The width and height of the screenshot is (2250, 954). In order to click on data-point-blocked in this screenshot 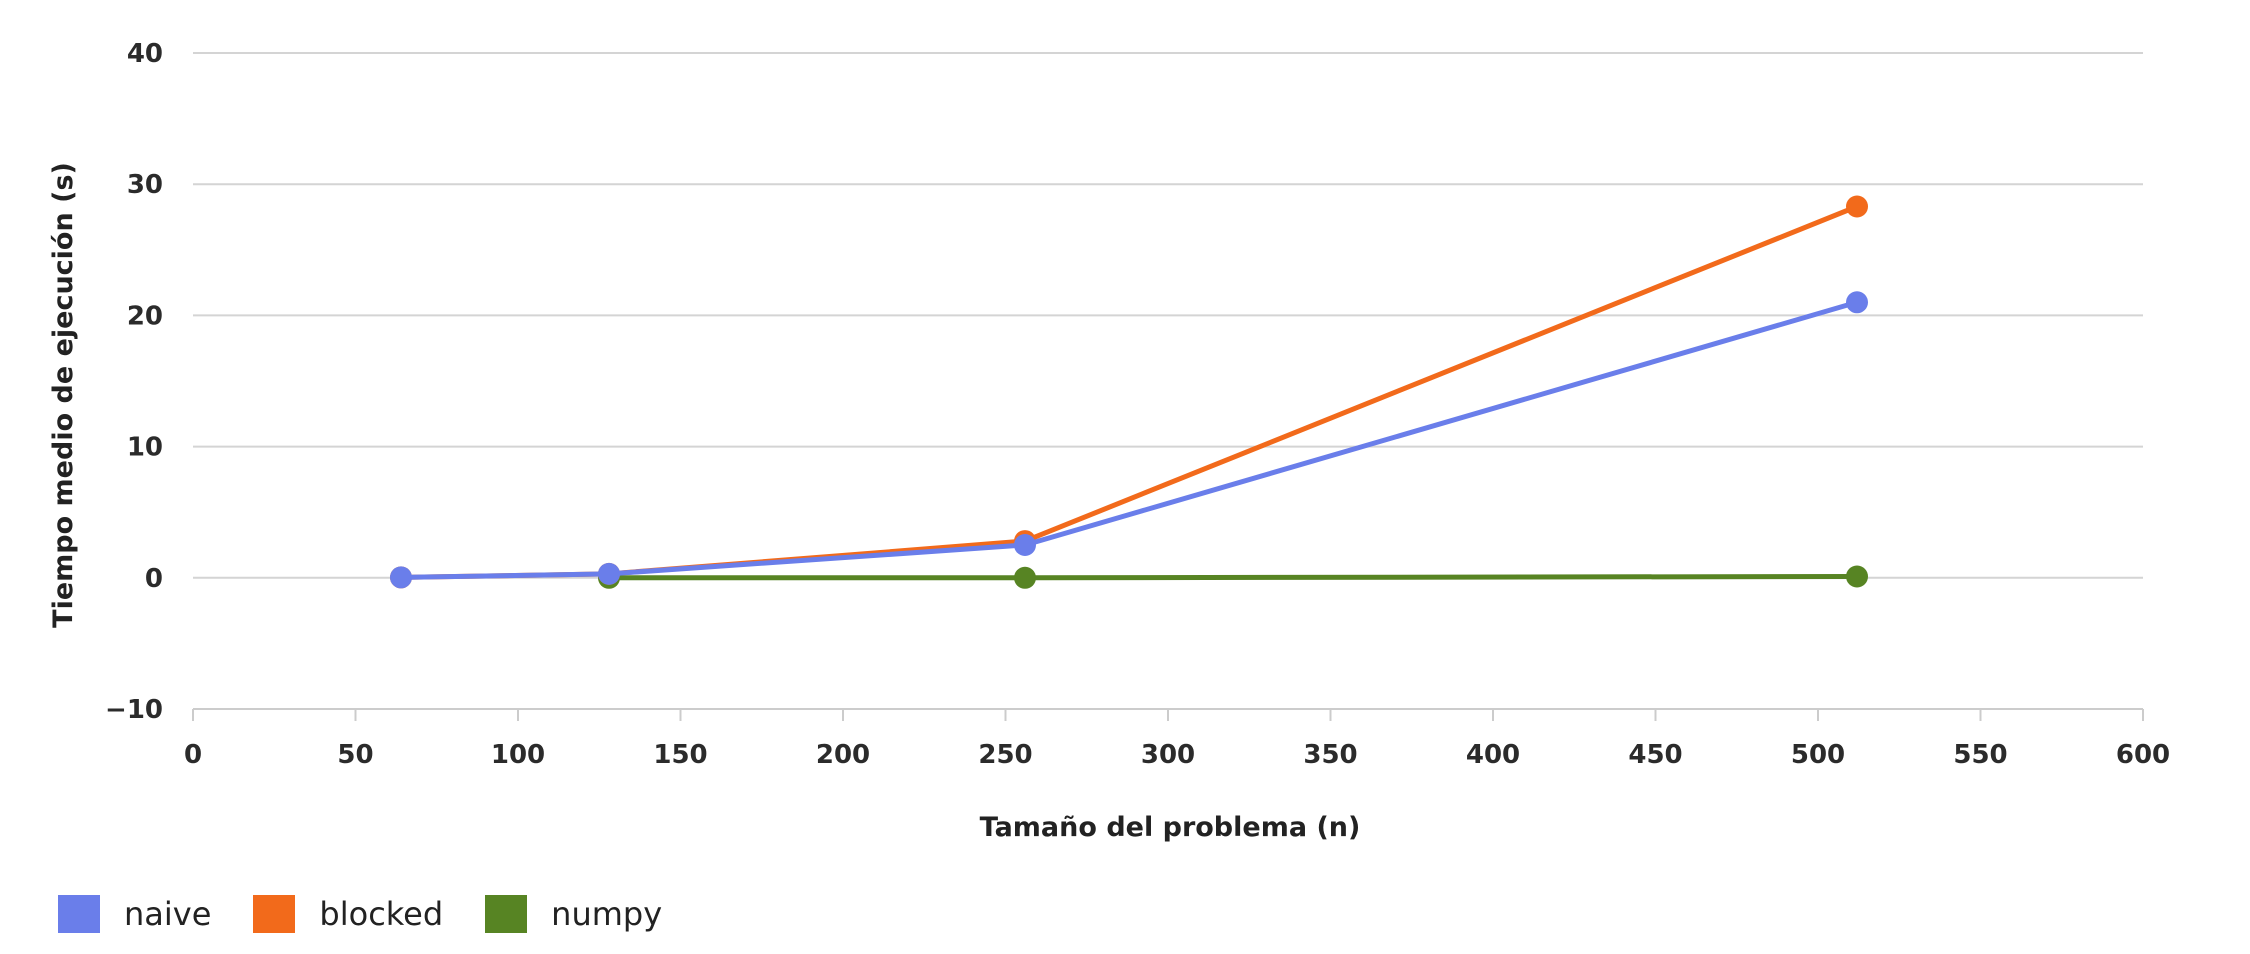, I will do `click(1857, 206)`.